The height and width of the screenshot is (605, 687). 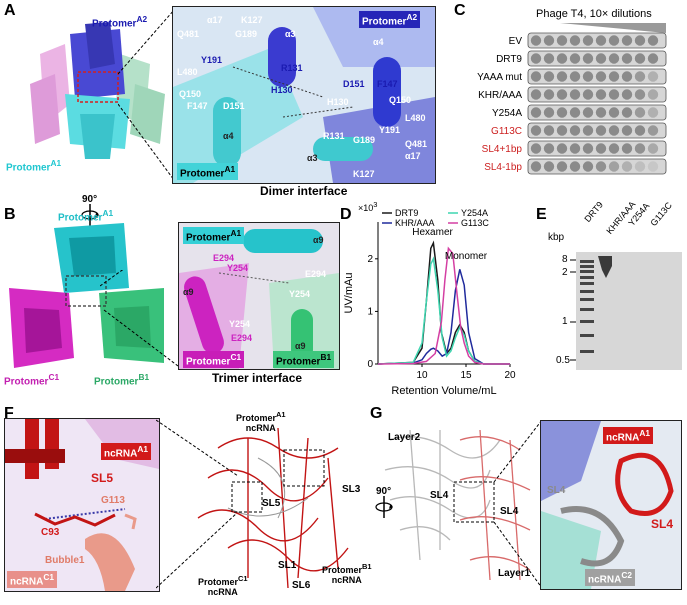 I want to click on rotation-label-g: 90°, so click(x=384, y=491).